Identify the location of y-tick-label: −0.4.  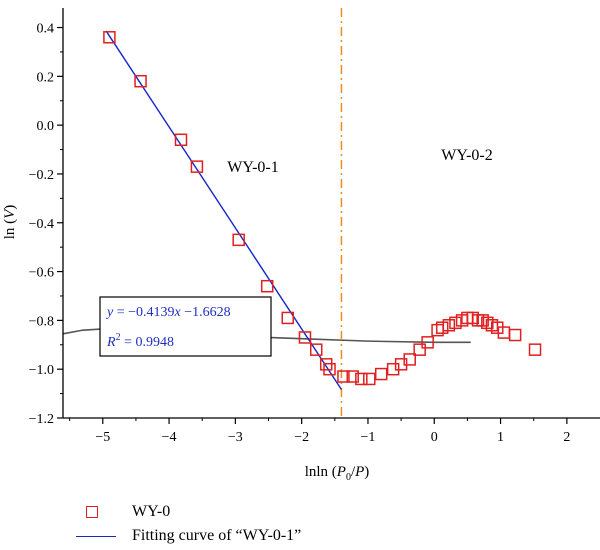
(41, 224).